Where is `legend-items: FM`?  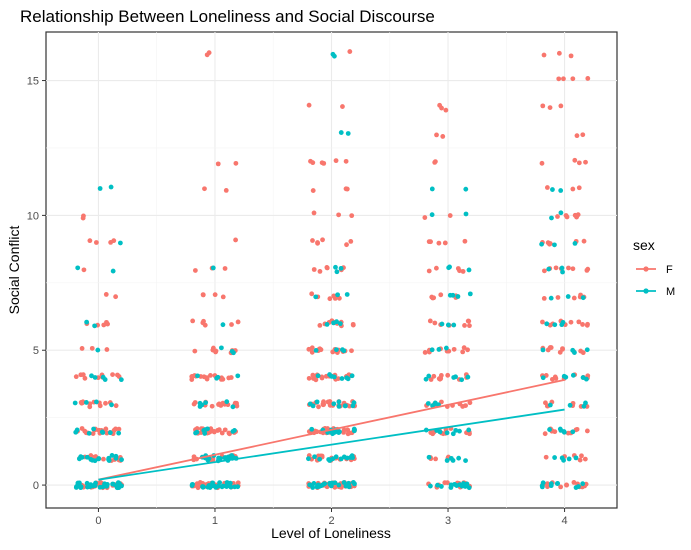 legend-items: FM is located at coordinates (655, 281).